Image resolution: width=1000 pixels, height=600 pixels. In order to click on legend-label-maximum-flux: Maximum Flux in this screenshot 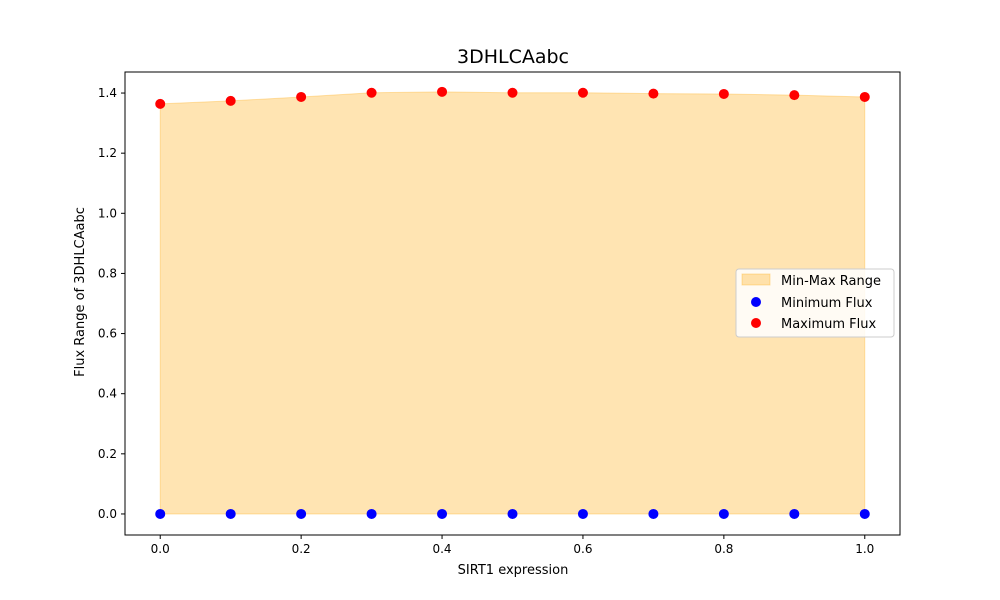, I will do `click(829, 324)`.